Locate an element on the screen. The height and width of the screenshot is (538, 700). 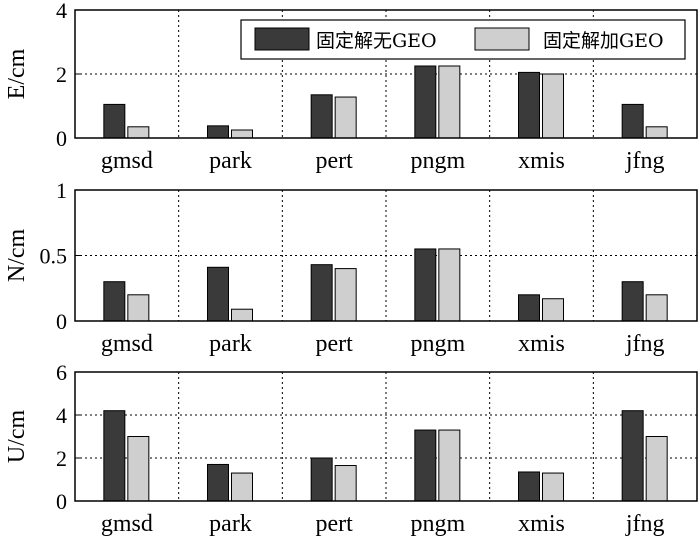
legend-label-series-1: 固定解无GEO is located at coordinates (376, 41).